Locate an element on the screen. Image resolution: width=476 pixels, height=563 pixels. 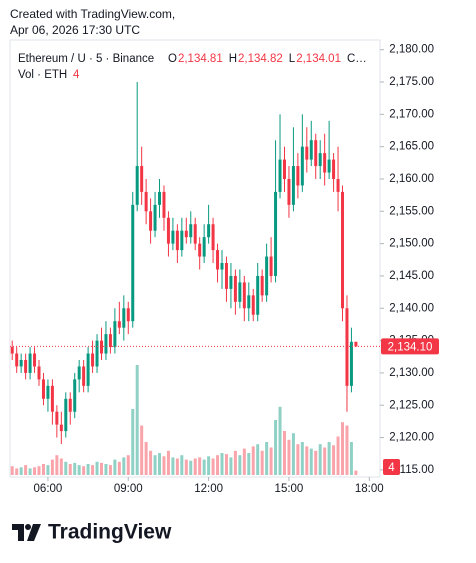
y-tick-label: 2,150.00 is located at coordinates (411, 244).